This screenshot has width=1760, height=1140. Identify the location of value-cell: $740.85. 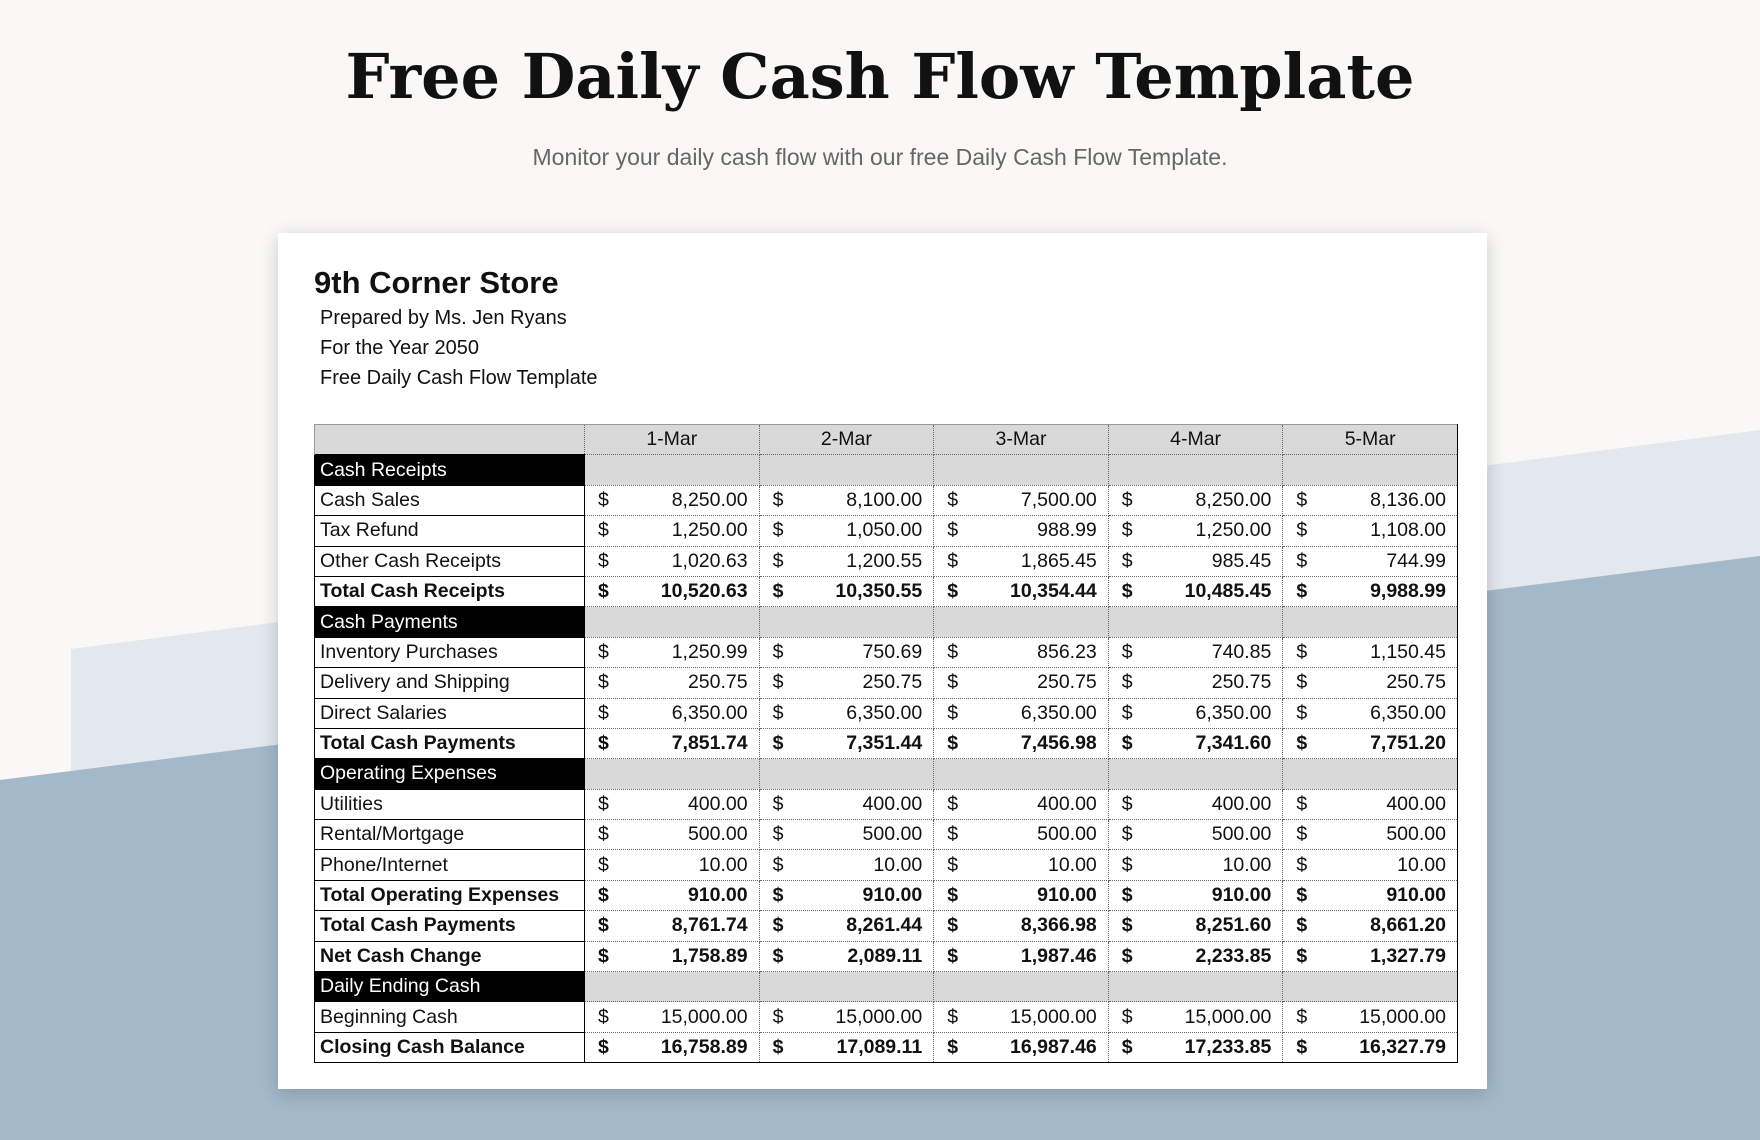
(1195, 652).